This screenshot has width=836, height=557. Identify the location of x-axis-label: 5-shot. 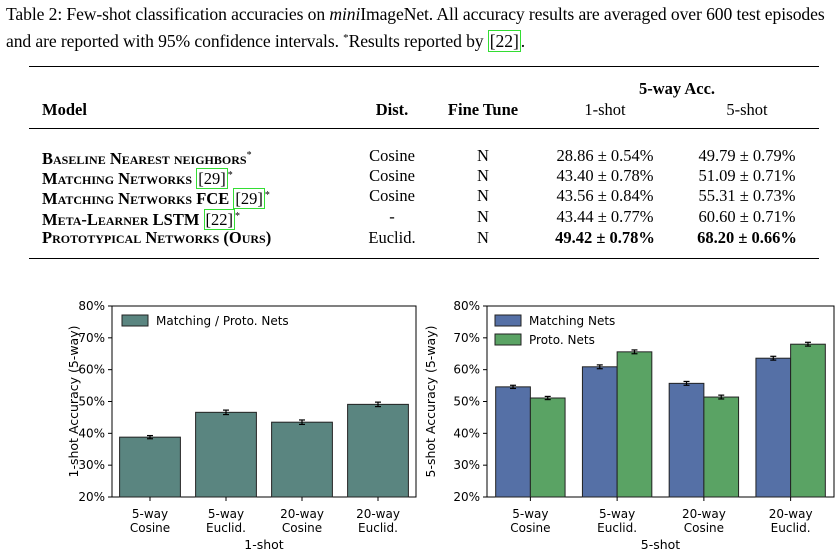
(661, 544).